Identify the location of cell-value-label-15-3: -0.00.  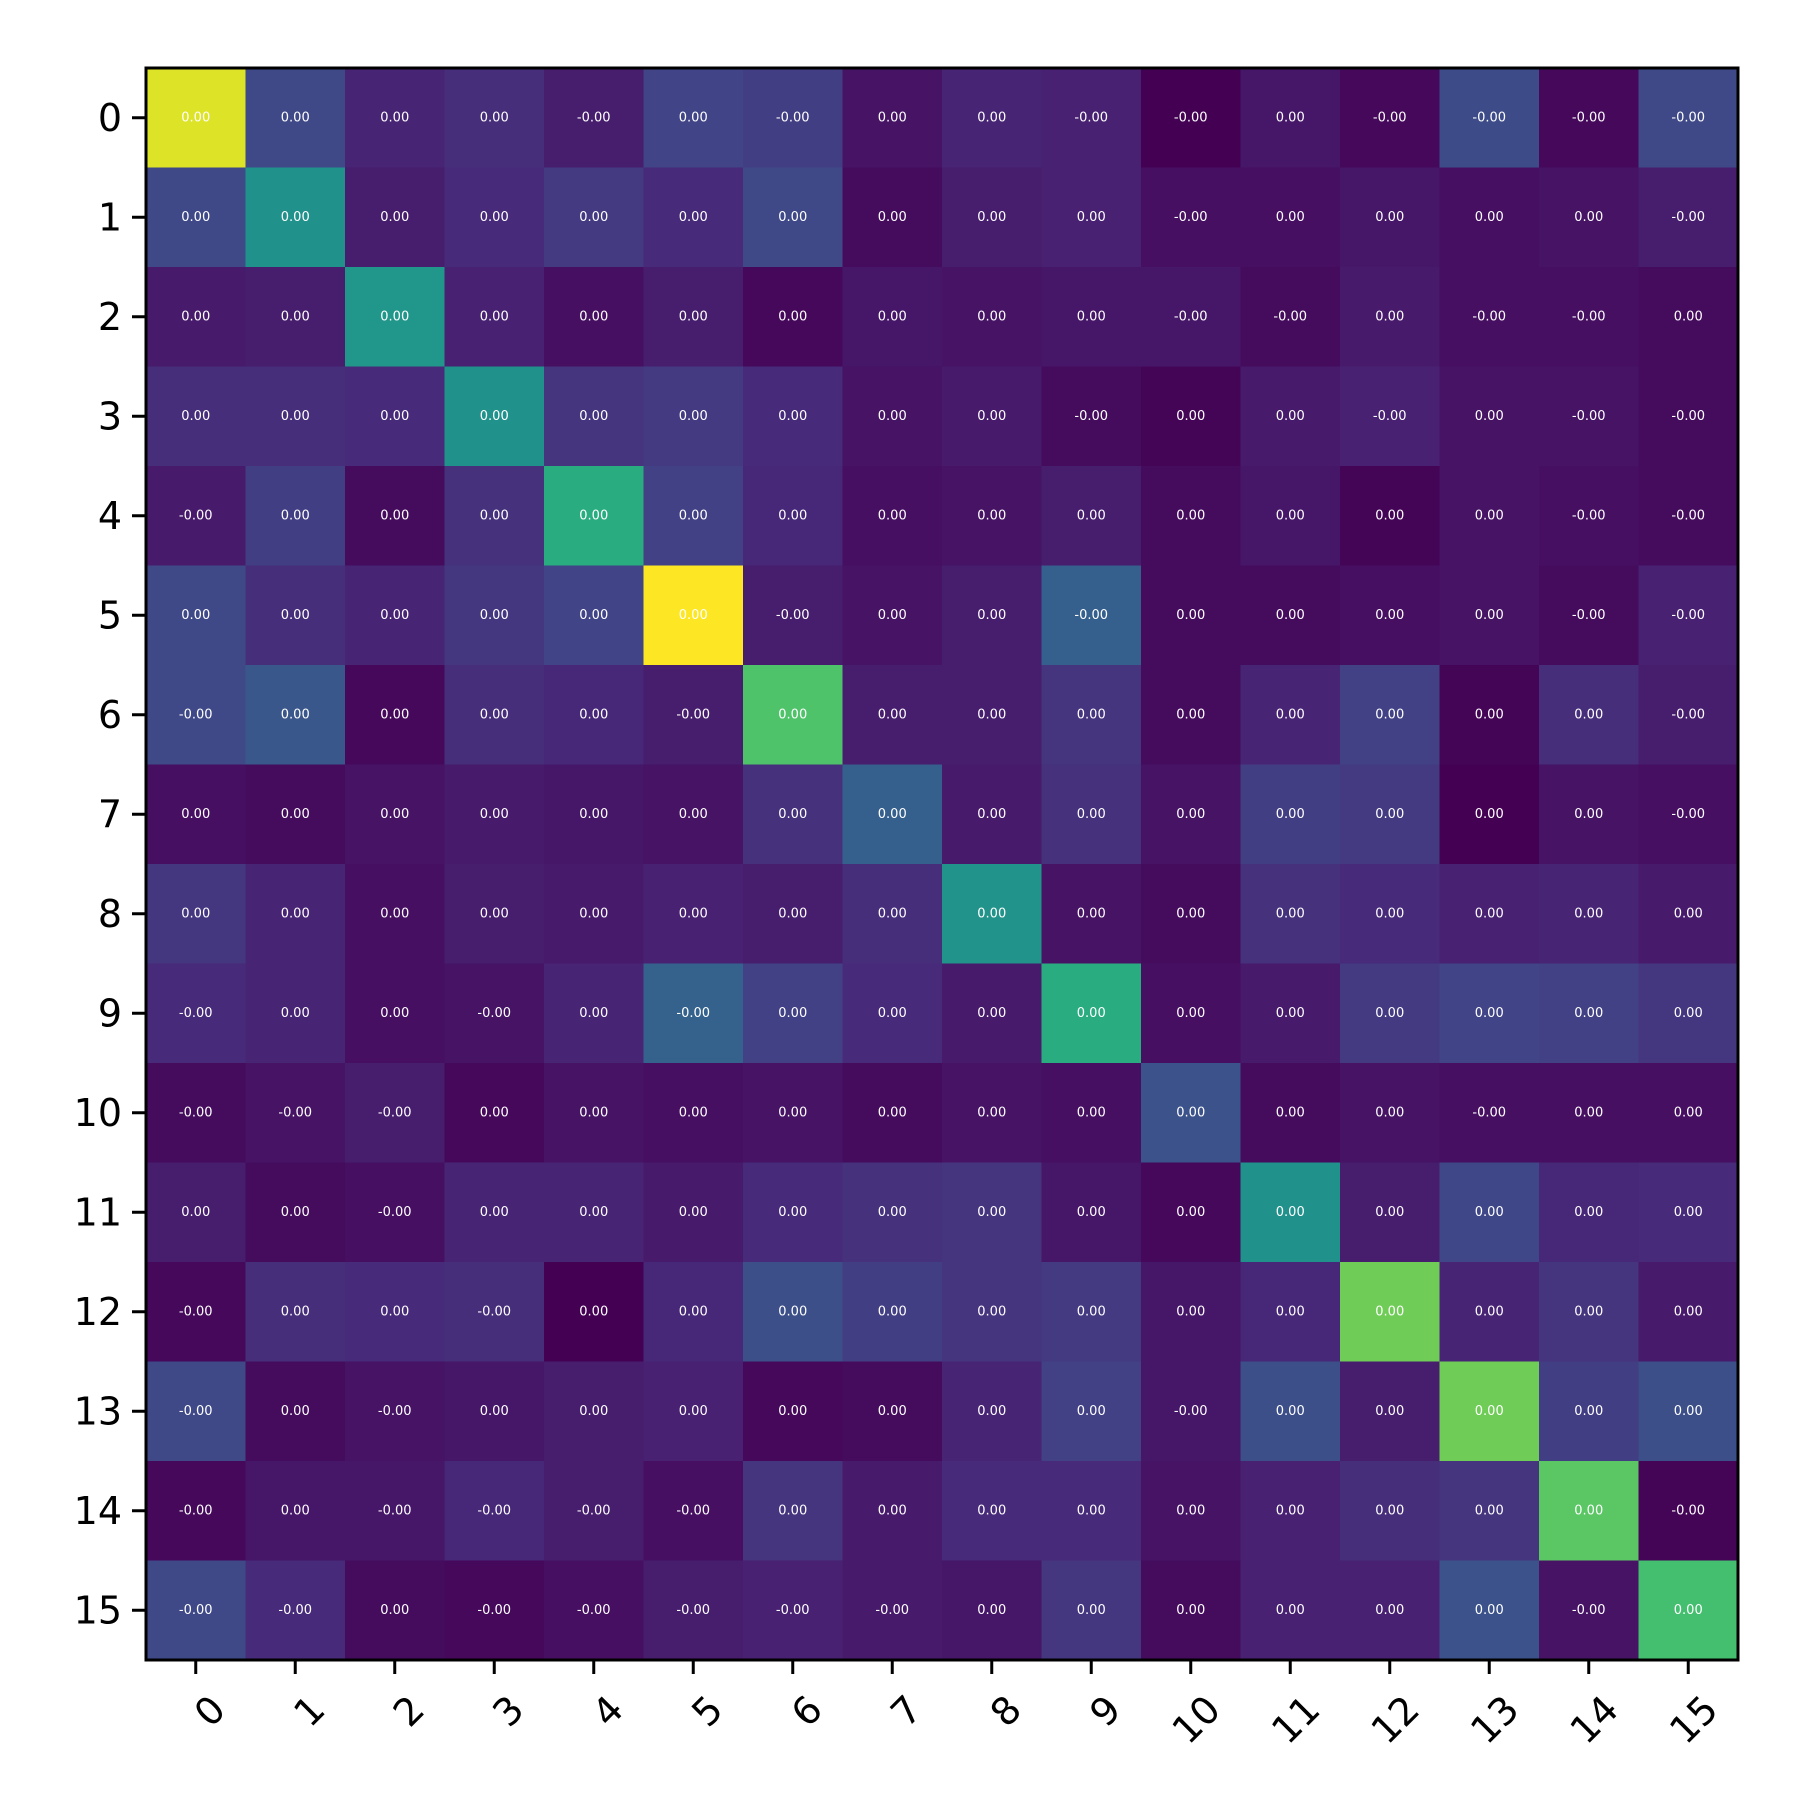
(494, 1610).